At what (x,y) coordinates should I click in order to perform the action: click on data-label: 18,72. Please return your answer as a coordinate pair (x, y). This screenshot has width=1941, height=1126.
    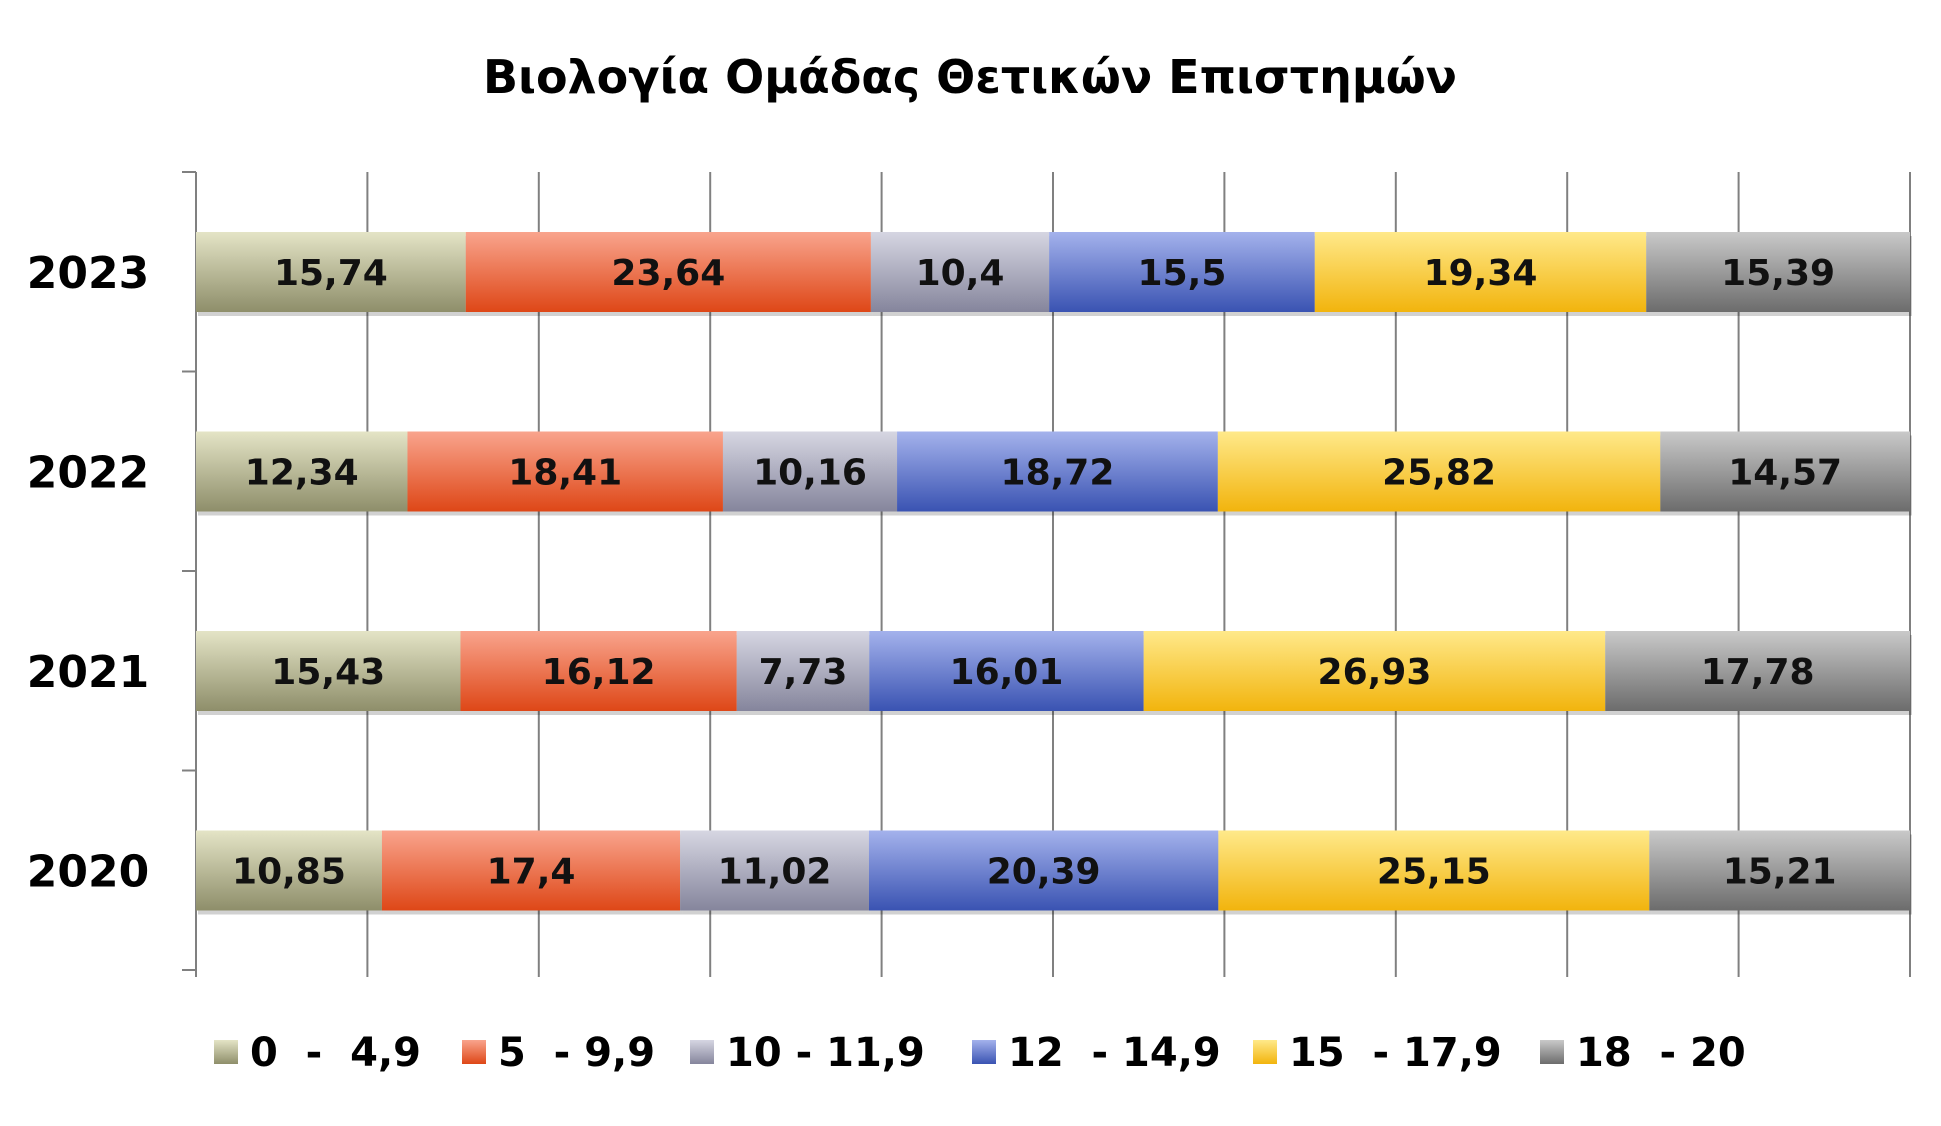
    Looking at the image, I should click on (1058, 473).